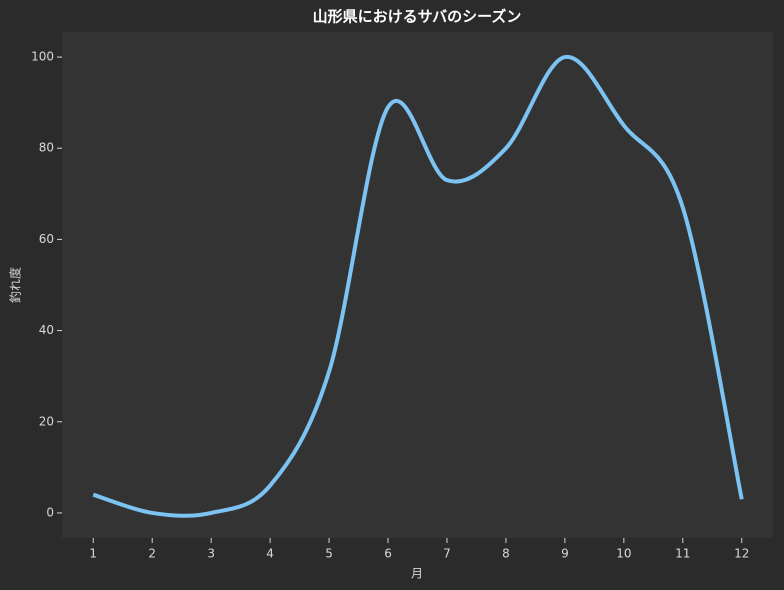 The width and height of the screenshot is (784, 590). Describe the element at coordinates (211, 554) in the screenshot. I see `x-tick-label: 3` at that location.